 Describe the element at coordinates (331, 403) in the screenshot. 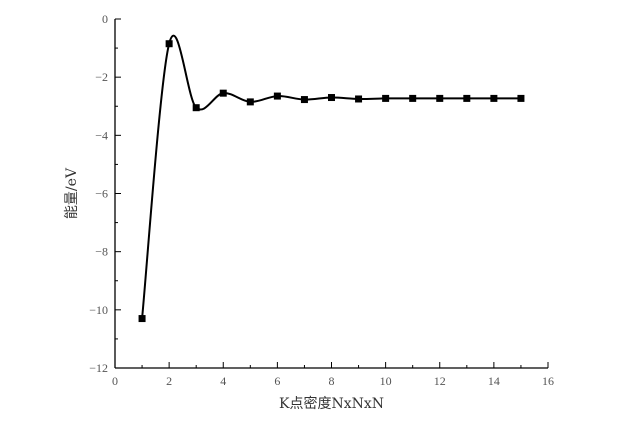

I see `x-axis-title: K点密度NxNxN` at that location.